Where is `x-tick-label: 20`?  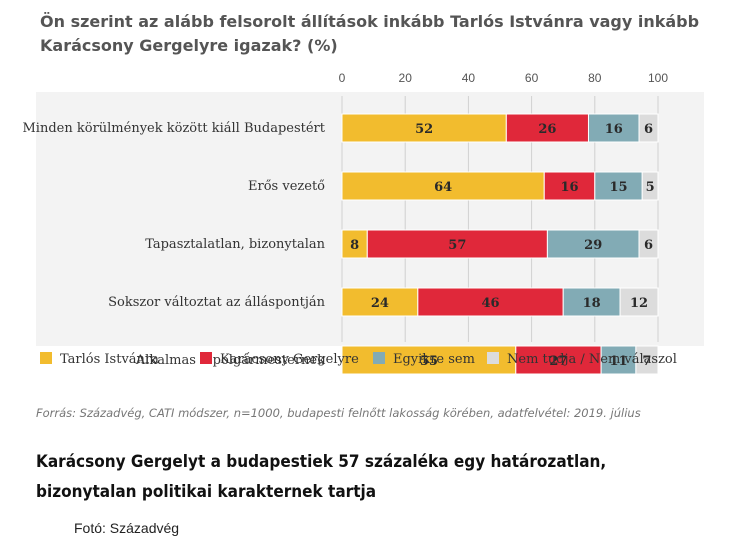
x-tick-label: 20 is located at coordinates (406, 78).